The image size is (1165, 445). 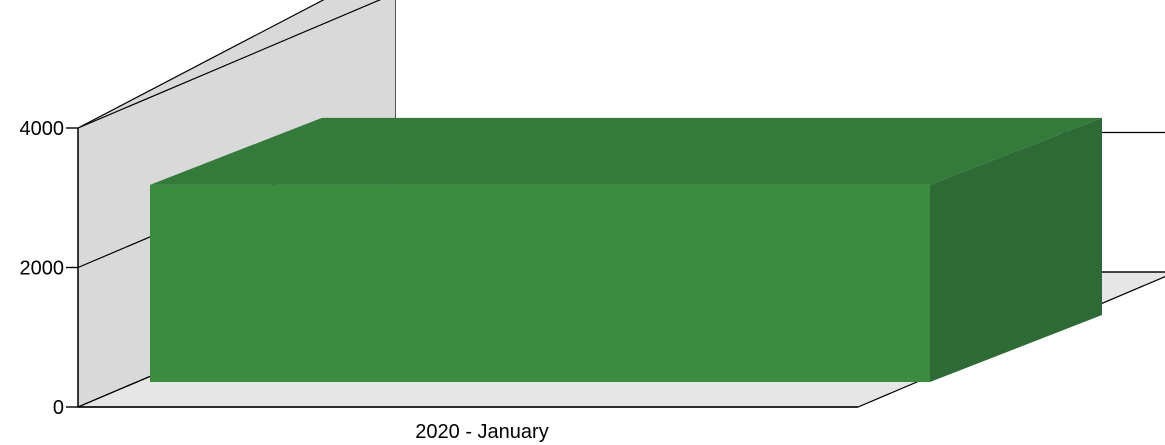 I want to click on y-axis: 0 2000 4000, so click(x=49, y=268).